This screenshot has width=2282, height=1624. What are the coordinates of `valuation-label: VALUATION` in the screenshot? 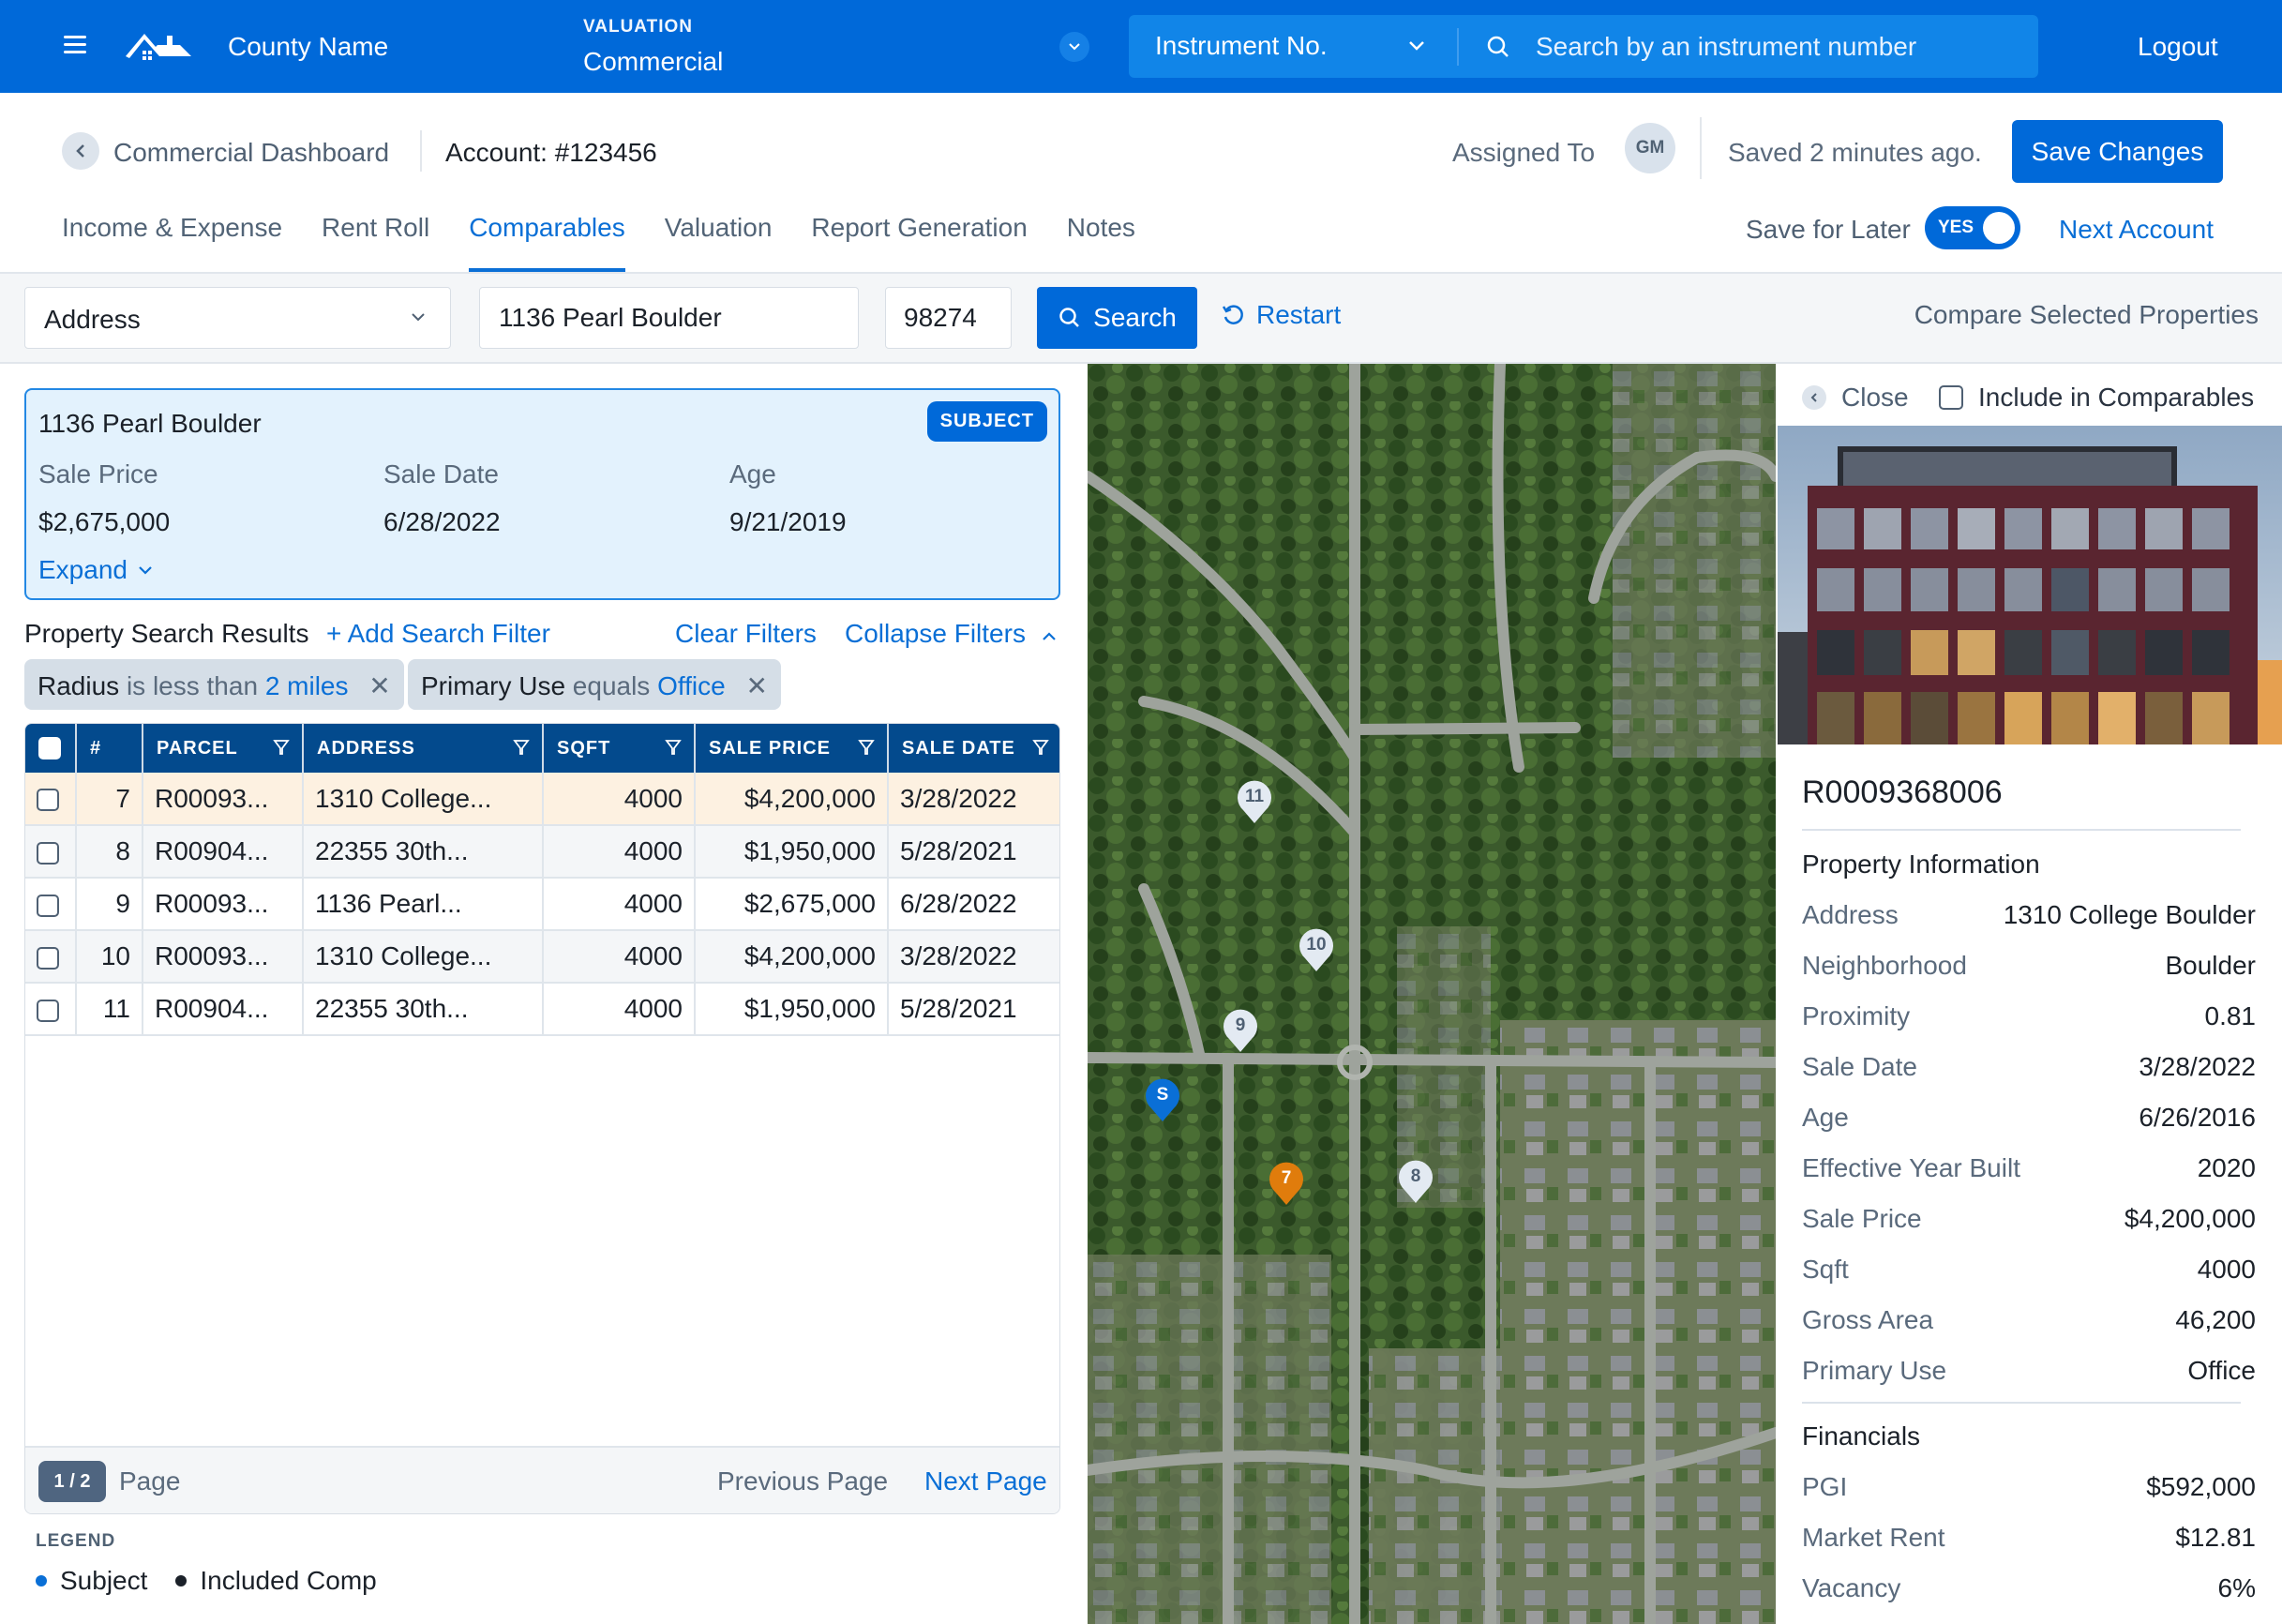 It's located at (638, 27).